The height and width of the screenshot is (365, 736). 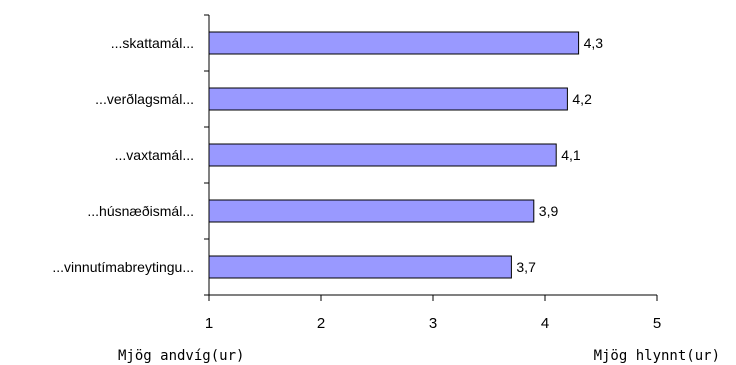 What do you see at coordinates (657, 323) in the screenshot?
I see `x-tick-label: 5` at bounding box center [657, 323].